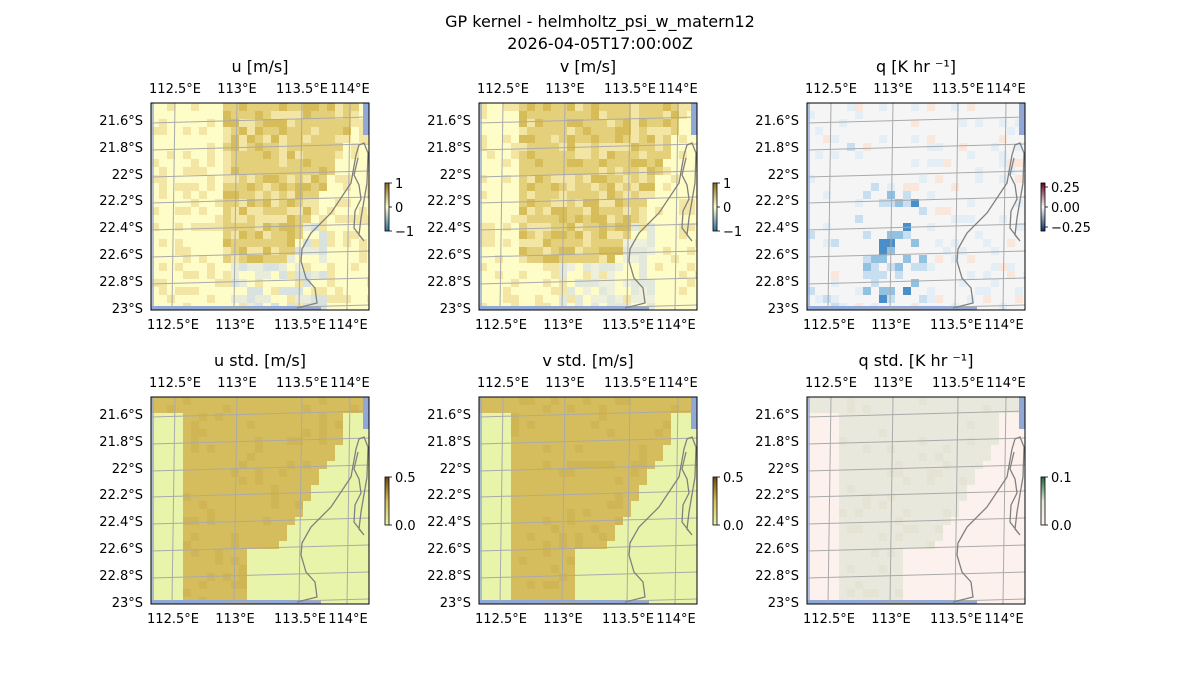 This screenshot has height=700, width=1200. What do you see at coordinates (628, 619) in the screenshot?
I see `lon-tick-label-bottom: 113.5°E` at bounding box center [628, 619].